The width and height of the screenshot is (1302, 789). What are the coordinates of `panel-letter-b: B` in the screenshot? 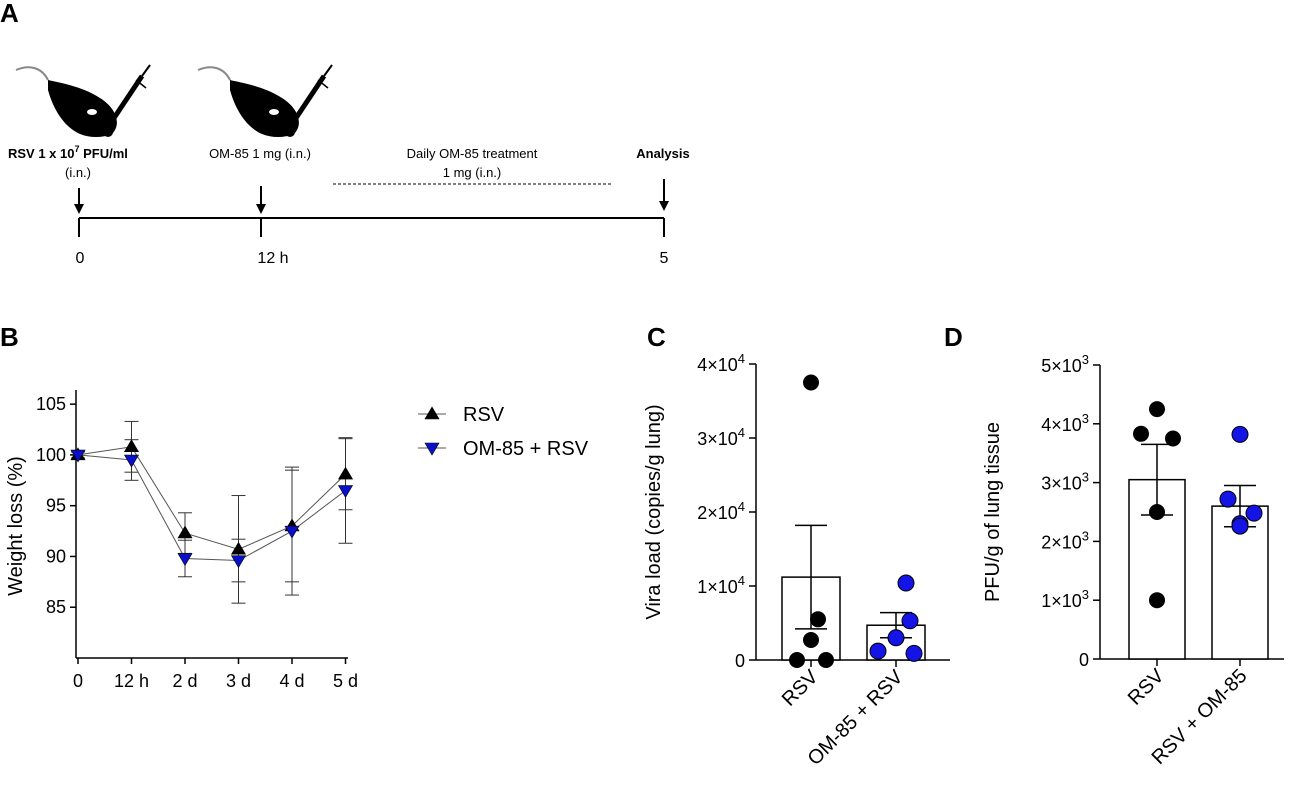 It's located at (9, 337).